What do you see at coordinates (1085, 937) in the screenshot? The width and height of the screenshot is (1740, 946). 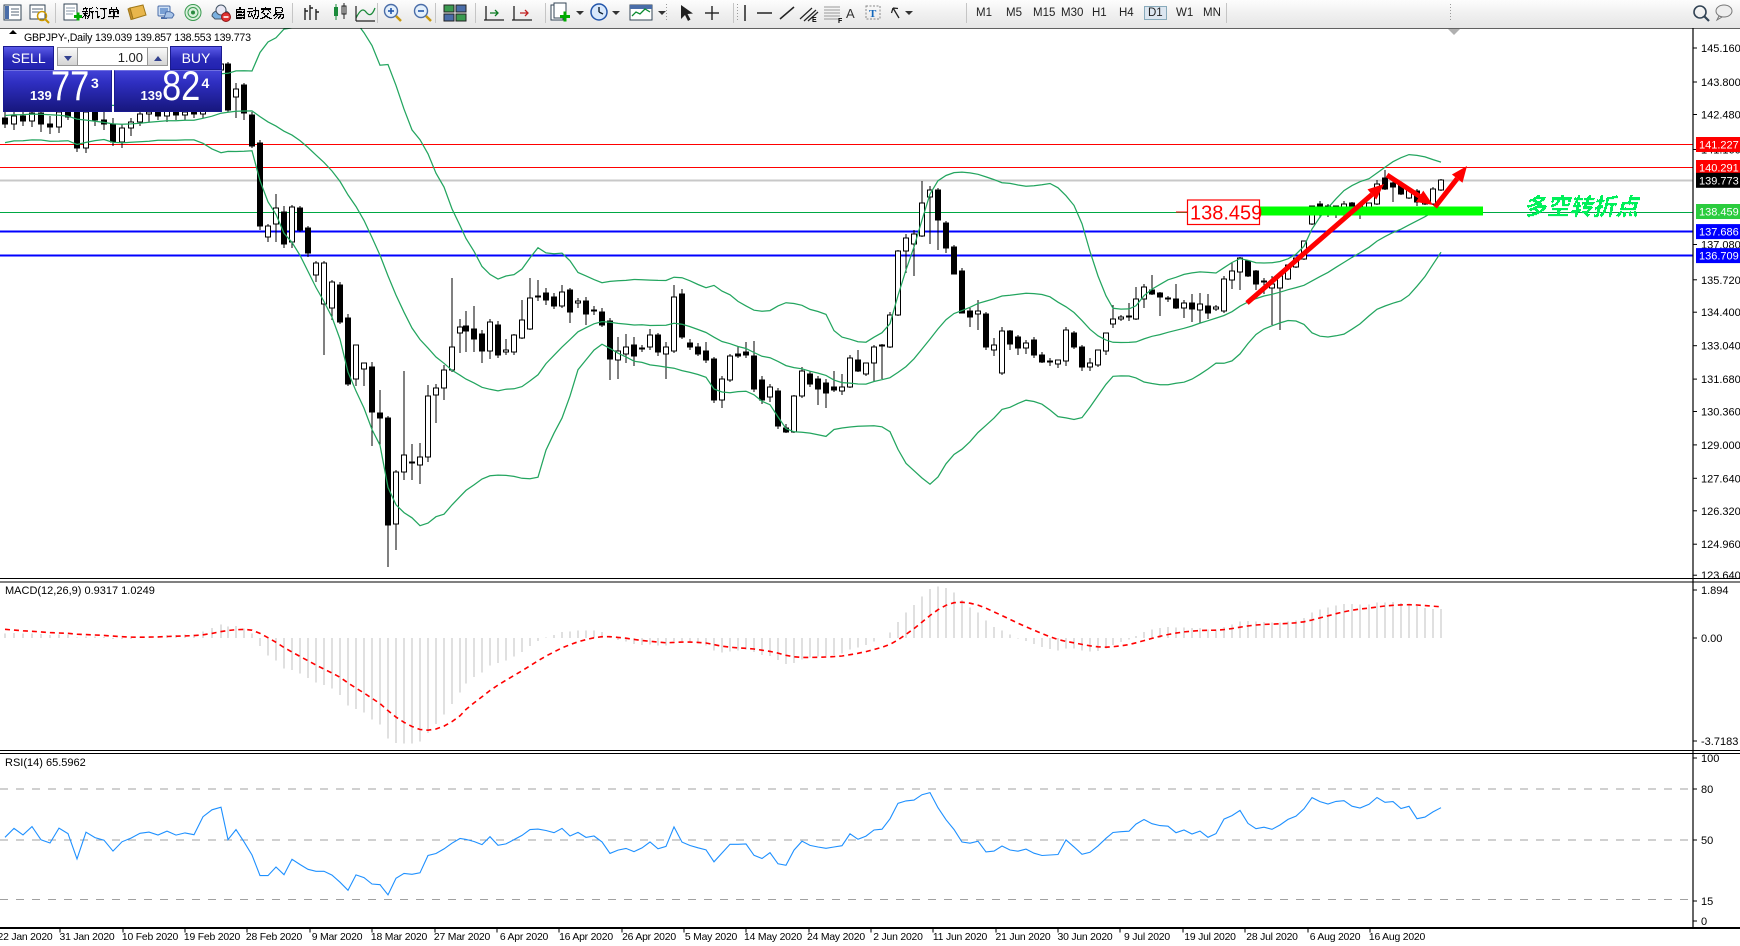 I see `svg-text: 30 Jun 2020` at bounding box center [1085, 937].